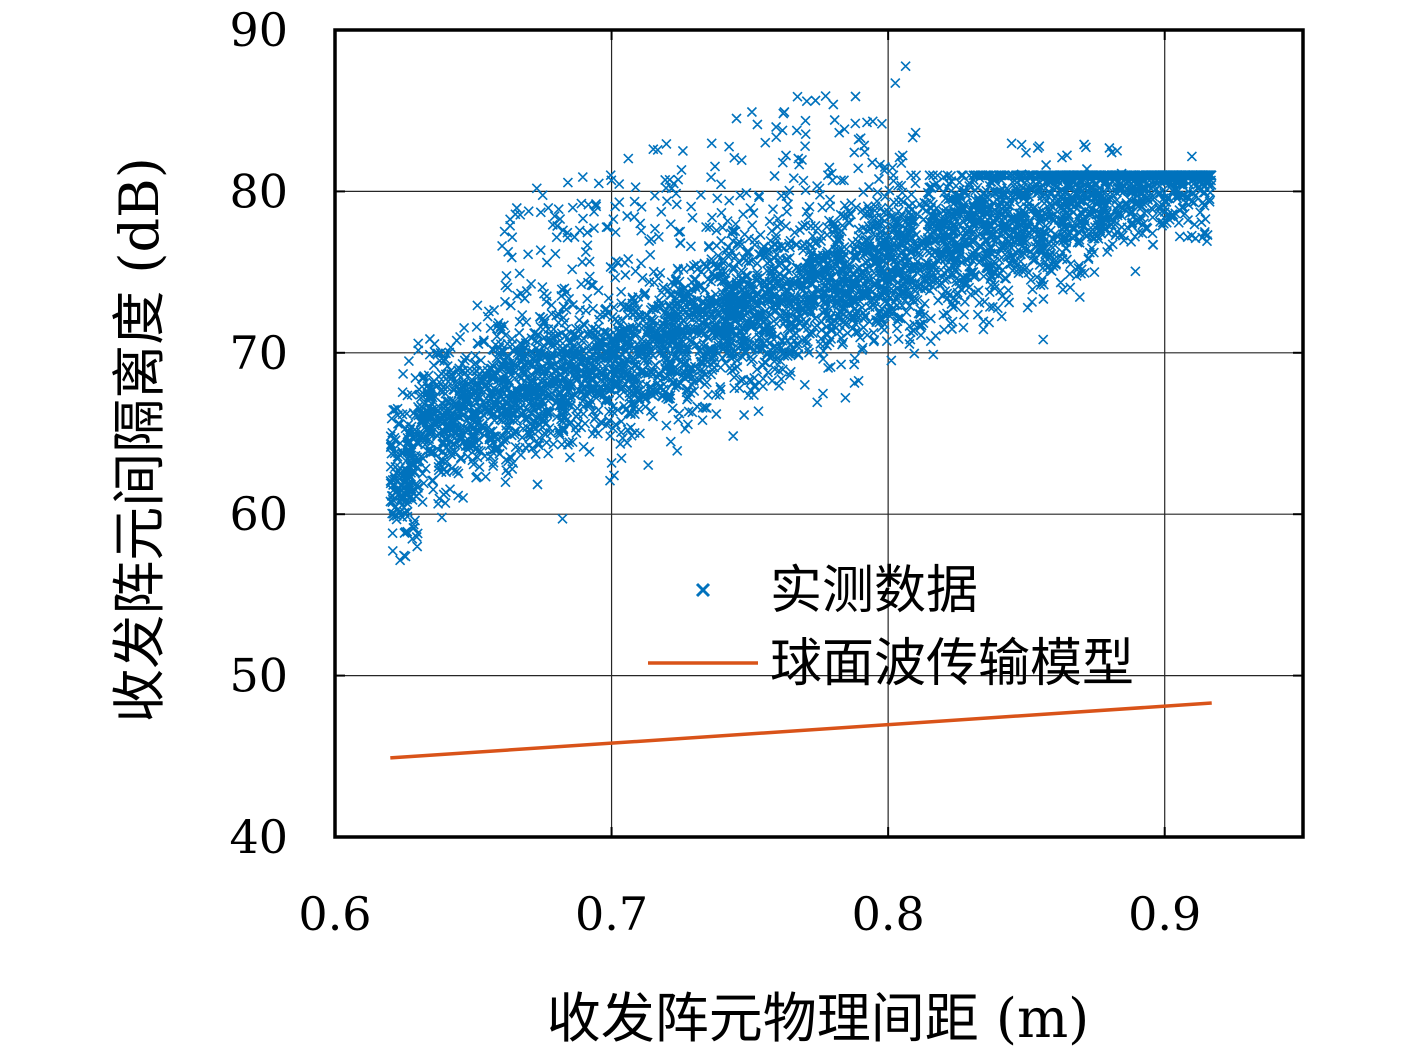 The image size is (1417, 1063). Describe the element at coordinates (611, 914) in the screenshot. I see `x-tick-label: 0.7` at that location.